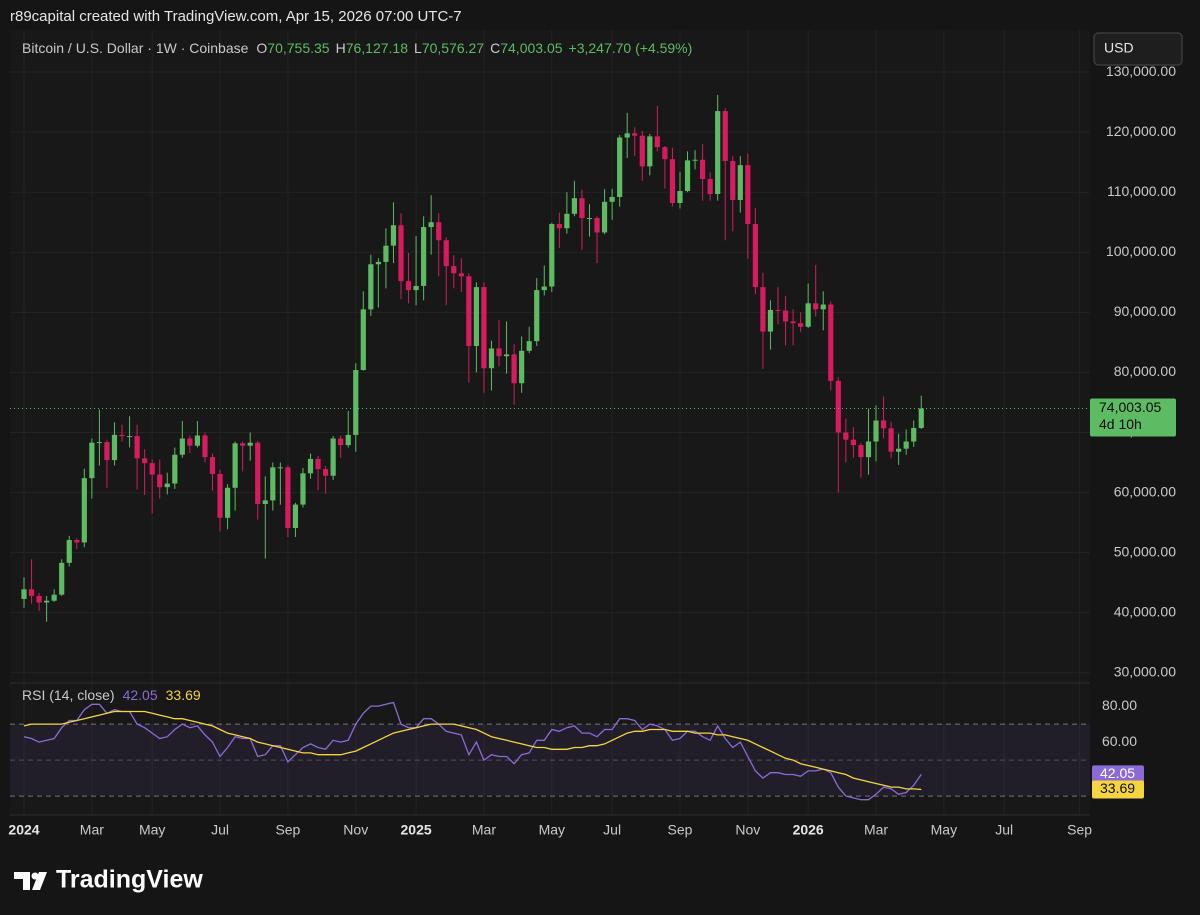 The height and width of the screenshot is (915, 1200). Describe the element at coordinates (495, 48) in the screenshot. I see `legend-key: C` at that location.